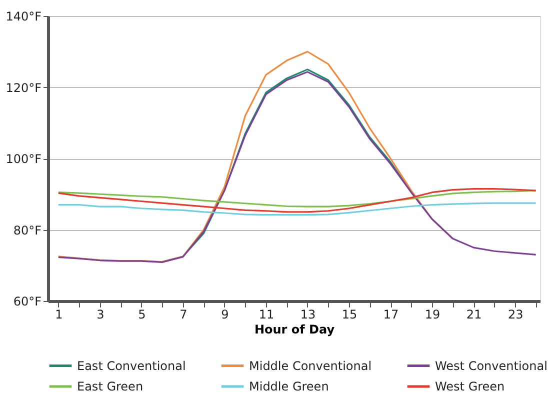  Describe the element at coordinates (310, 365) in the screenshot. I see `legend-label: Middle Conventional` at that location.